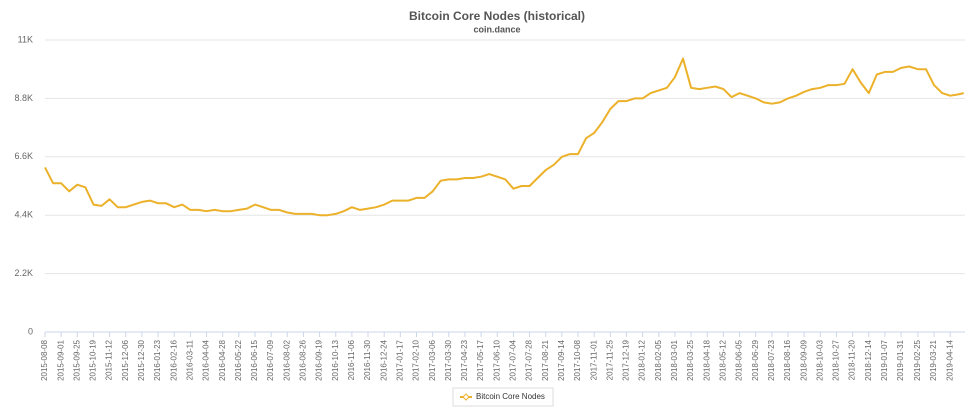  I want to click on x-tick-label: 2015-12-30, so click(141, 359).